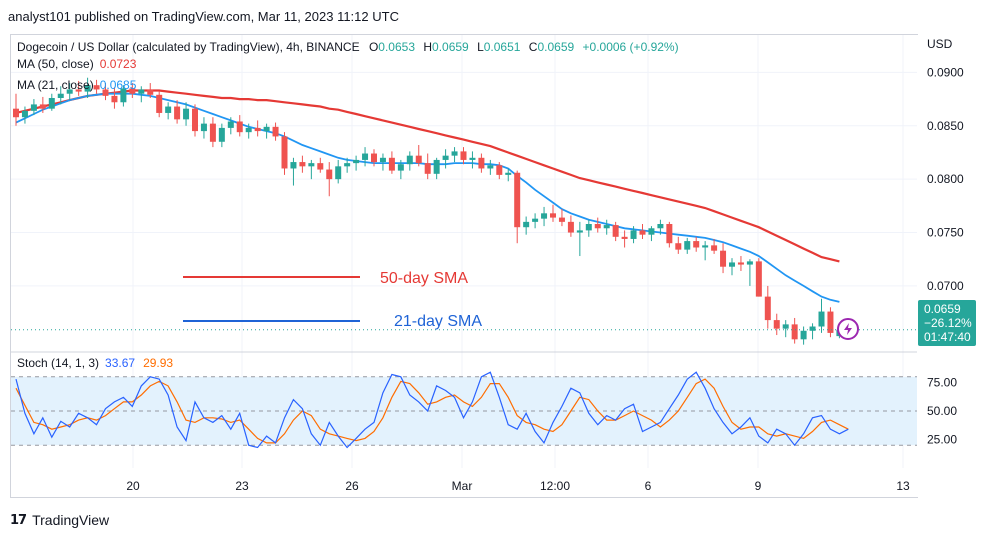 This screenshot has width=995, height=538. Describe the element at coordinates (948, 323) in the screenshot. I see `last-price-change: −26.12%` at that location.